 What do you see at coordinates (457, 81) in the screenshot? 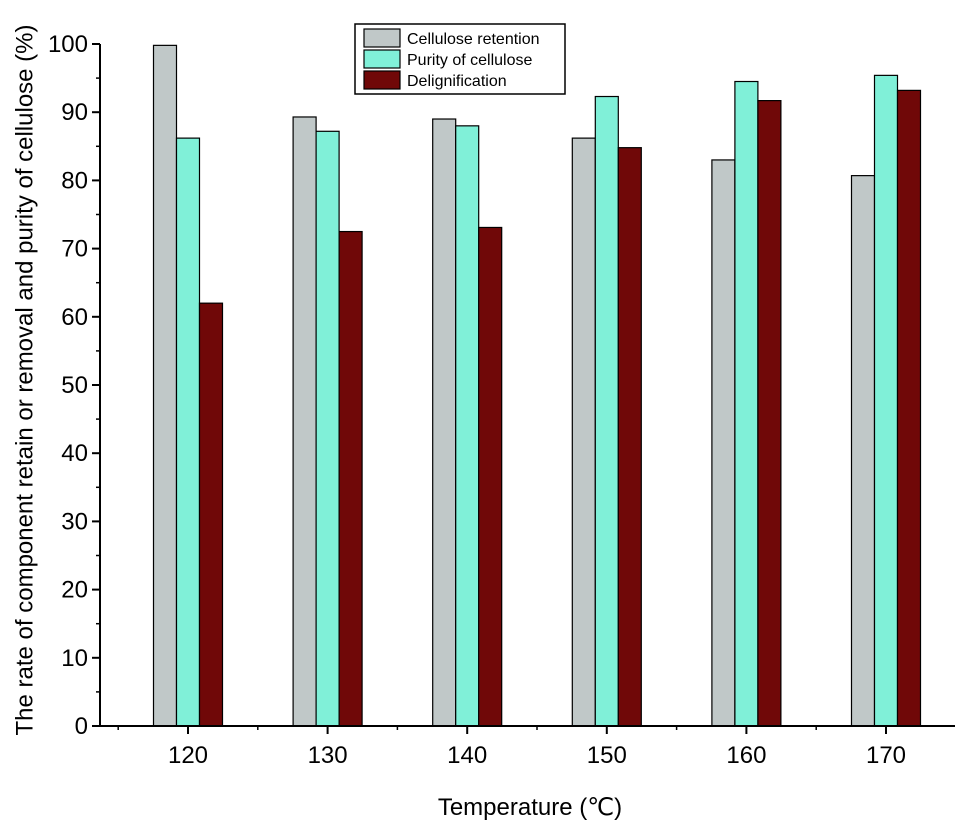
I see `legend-label: Delignification` at bounding box center [457, 81].